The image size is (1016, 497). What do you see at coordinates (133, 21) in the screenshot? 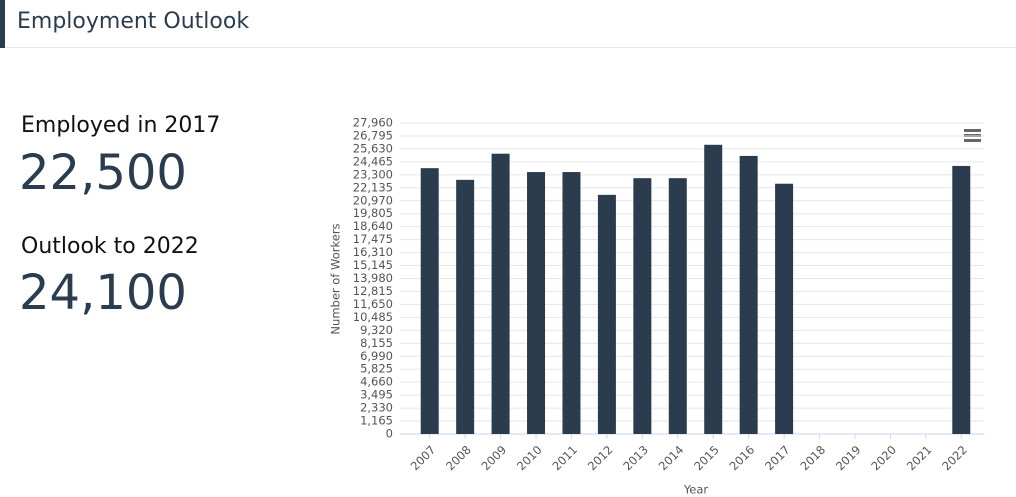
I see `header-title: Employment Outlook` at bounding box center [133, 21].